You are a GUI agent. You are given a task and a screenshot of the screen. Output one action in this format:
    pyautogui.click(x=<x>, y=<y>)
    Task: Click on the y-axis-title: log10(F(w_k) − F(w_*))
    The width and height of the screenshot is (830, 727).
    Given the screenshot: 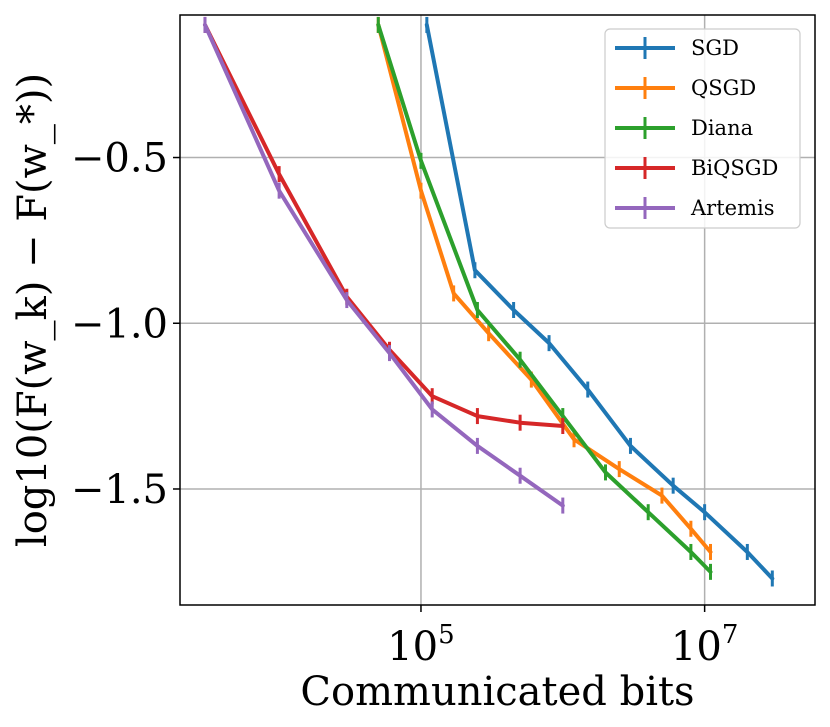 What is the action you would take?
    pyautogui.click(x=33, y=310)
    